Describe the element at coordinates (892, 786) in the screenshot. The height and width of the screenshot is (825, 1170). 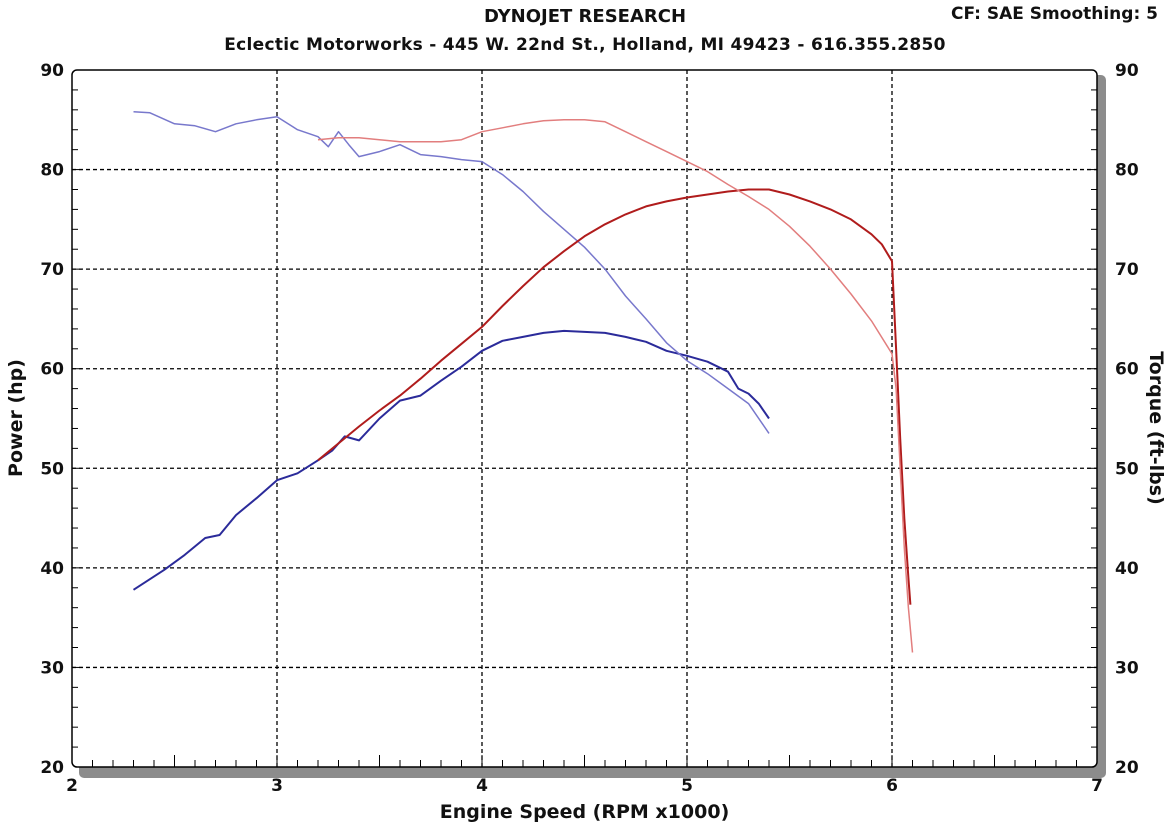
I see `x-tick-label: 6` at that location.